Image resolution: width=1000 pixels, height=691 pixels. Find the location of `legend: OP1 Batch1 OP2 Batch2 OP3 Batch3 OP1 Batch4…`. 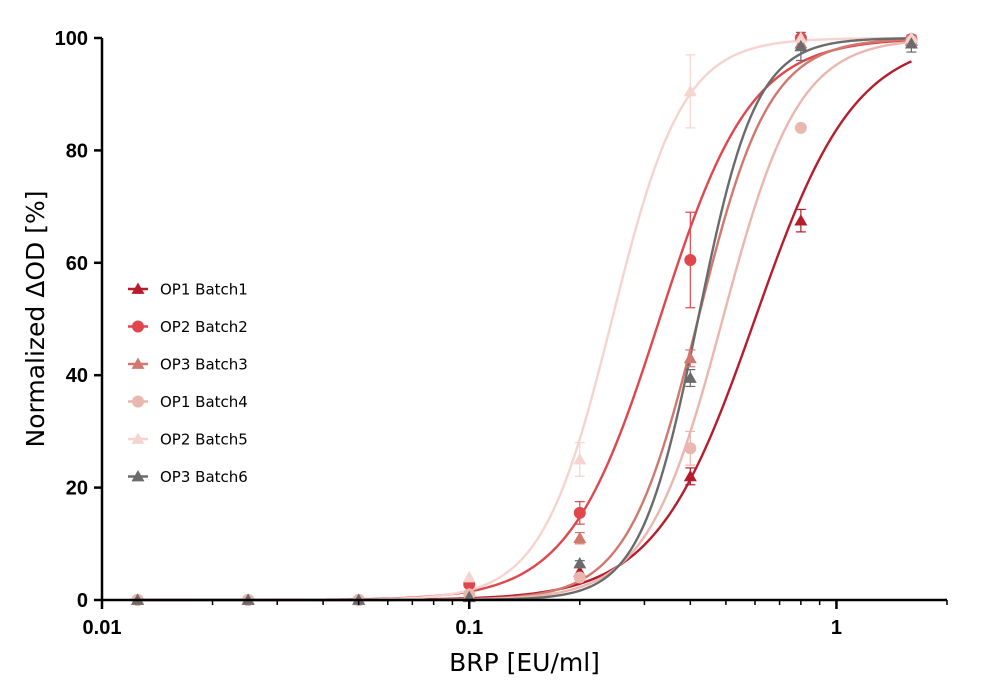

legend: OP1 Batch1 OP2 Batch2 OP3 Batch3 OP1 Batch4… is located at coordinates (188, 383).